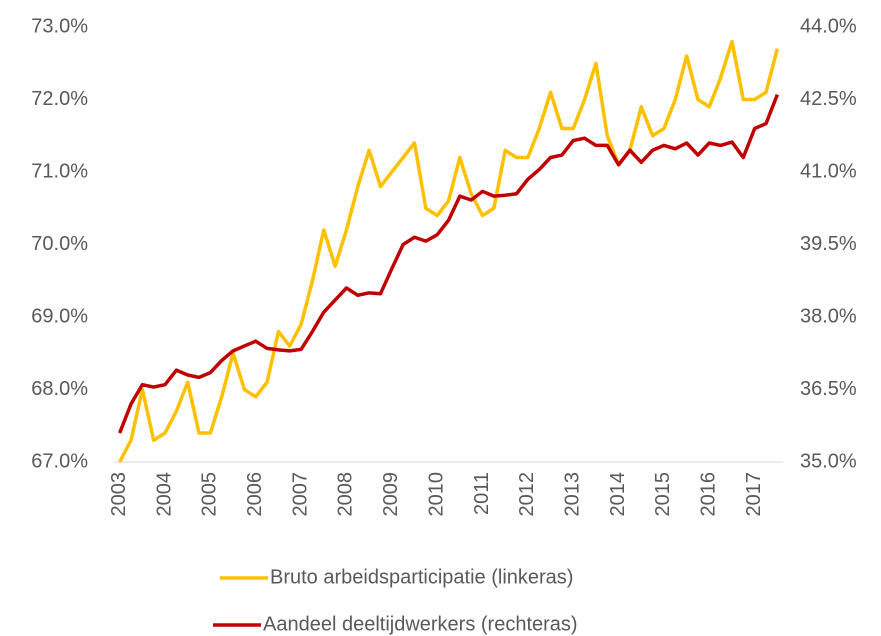 This screenshot has height=636, width=881. Describe the element at coordinates (255, 494) in the screenshot. I see `x-tick-label: 2006` at that location.